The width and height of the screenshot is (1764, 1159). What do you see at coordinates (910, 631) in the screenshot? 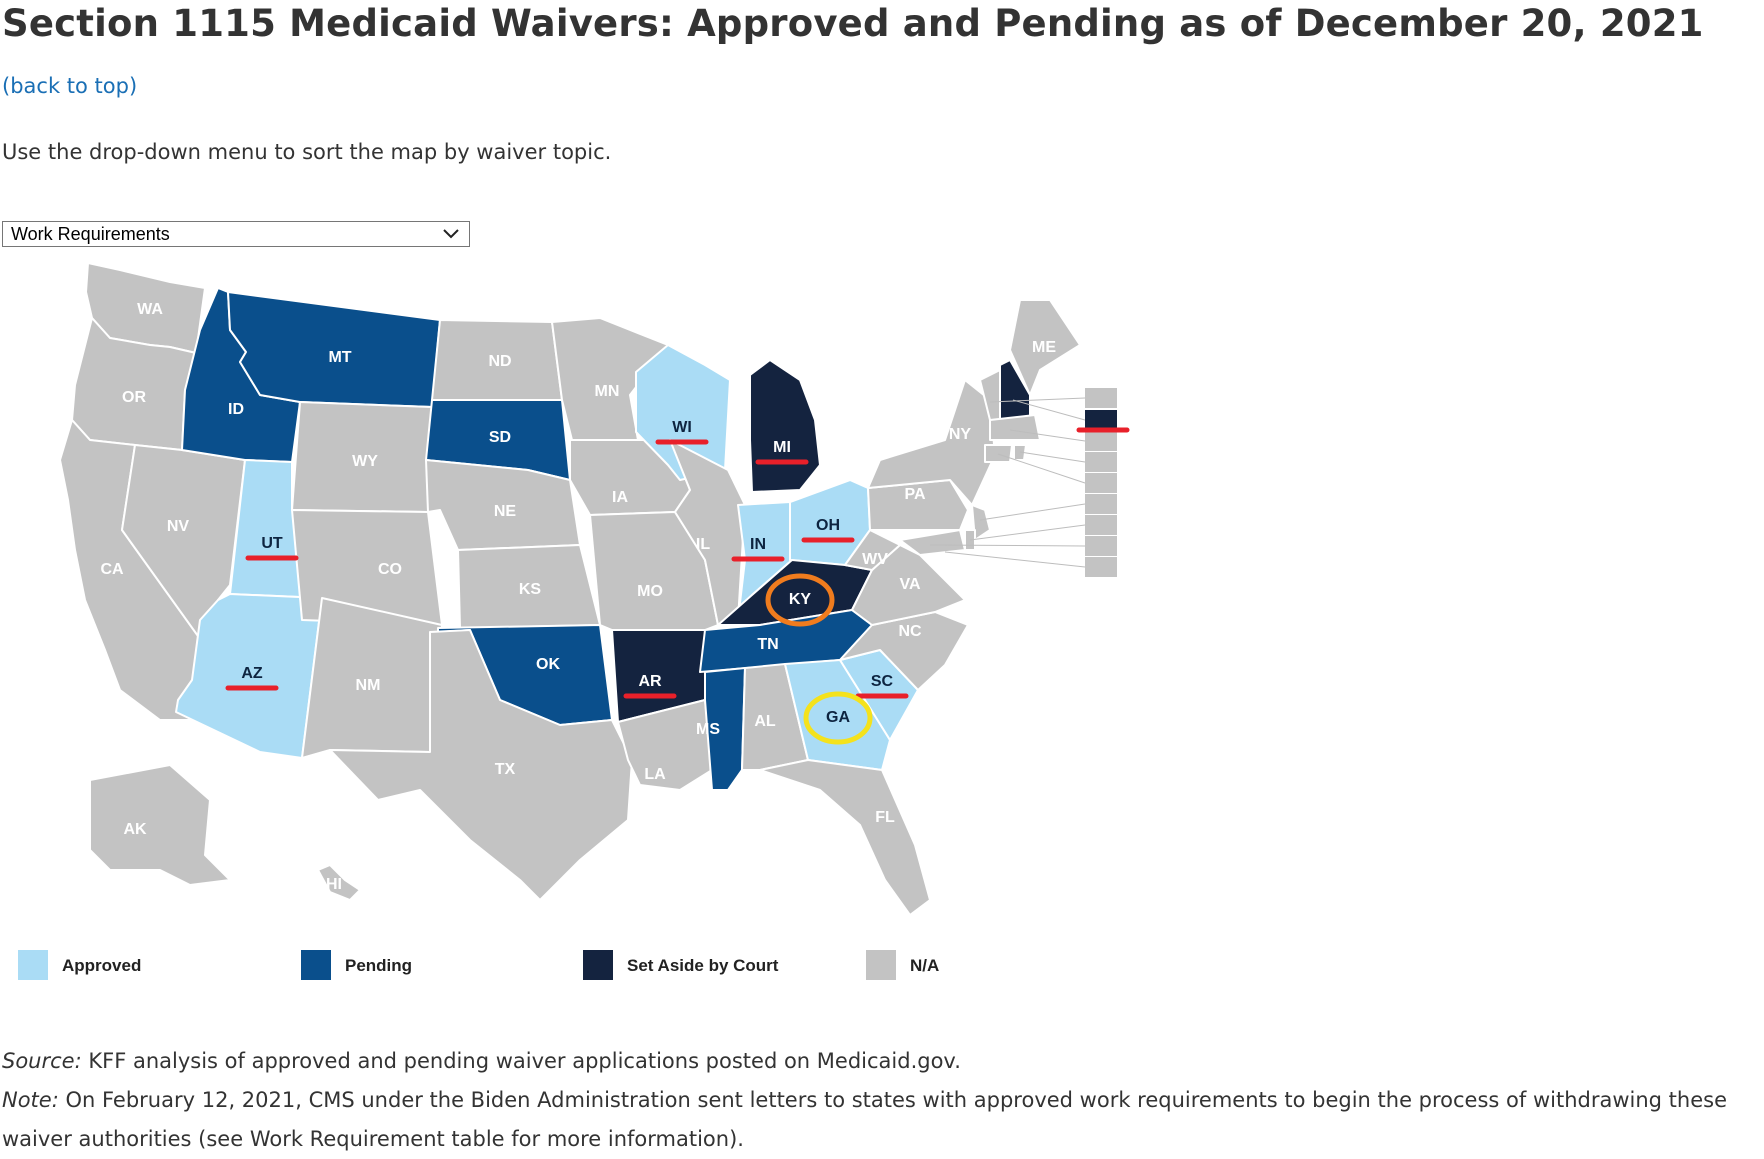
I see `state-label-nc: NC` at bounding box center [910, 631].